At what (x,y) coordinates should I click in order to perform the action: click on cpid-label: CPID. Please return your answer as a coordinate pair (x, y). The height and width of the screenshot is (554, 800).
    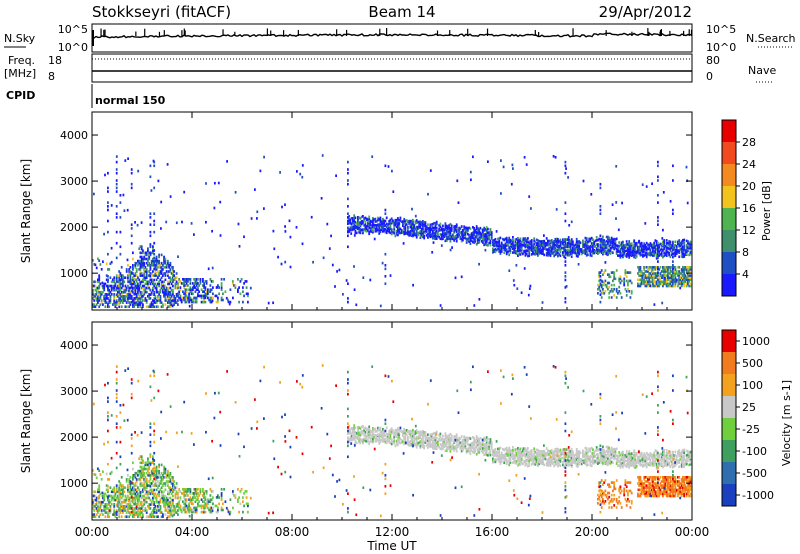
    Looking at the image, I should click on (20, 95).